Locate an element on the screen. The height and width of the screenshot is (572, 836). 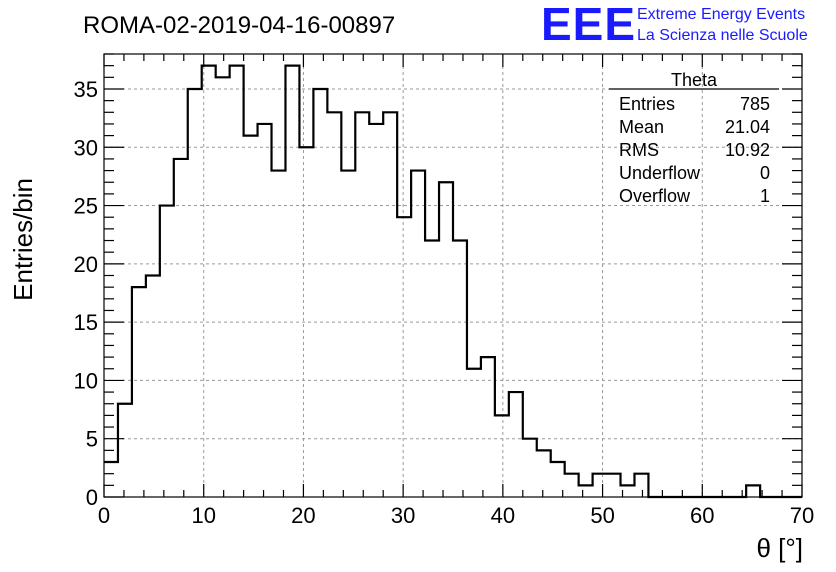
logo-line-2: La Scienza nelle Scuole is located at coordinates (722, 35).